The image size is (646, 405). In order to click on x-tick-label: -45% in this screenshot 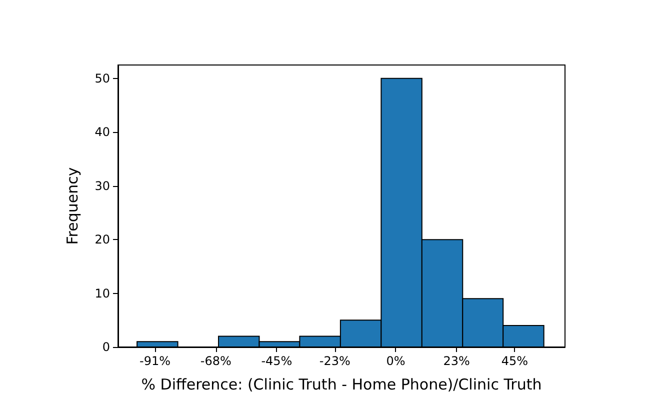, I will do `click(276, 361)`.